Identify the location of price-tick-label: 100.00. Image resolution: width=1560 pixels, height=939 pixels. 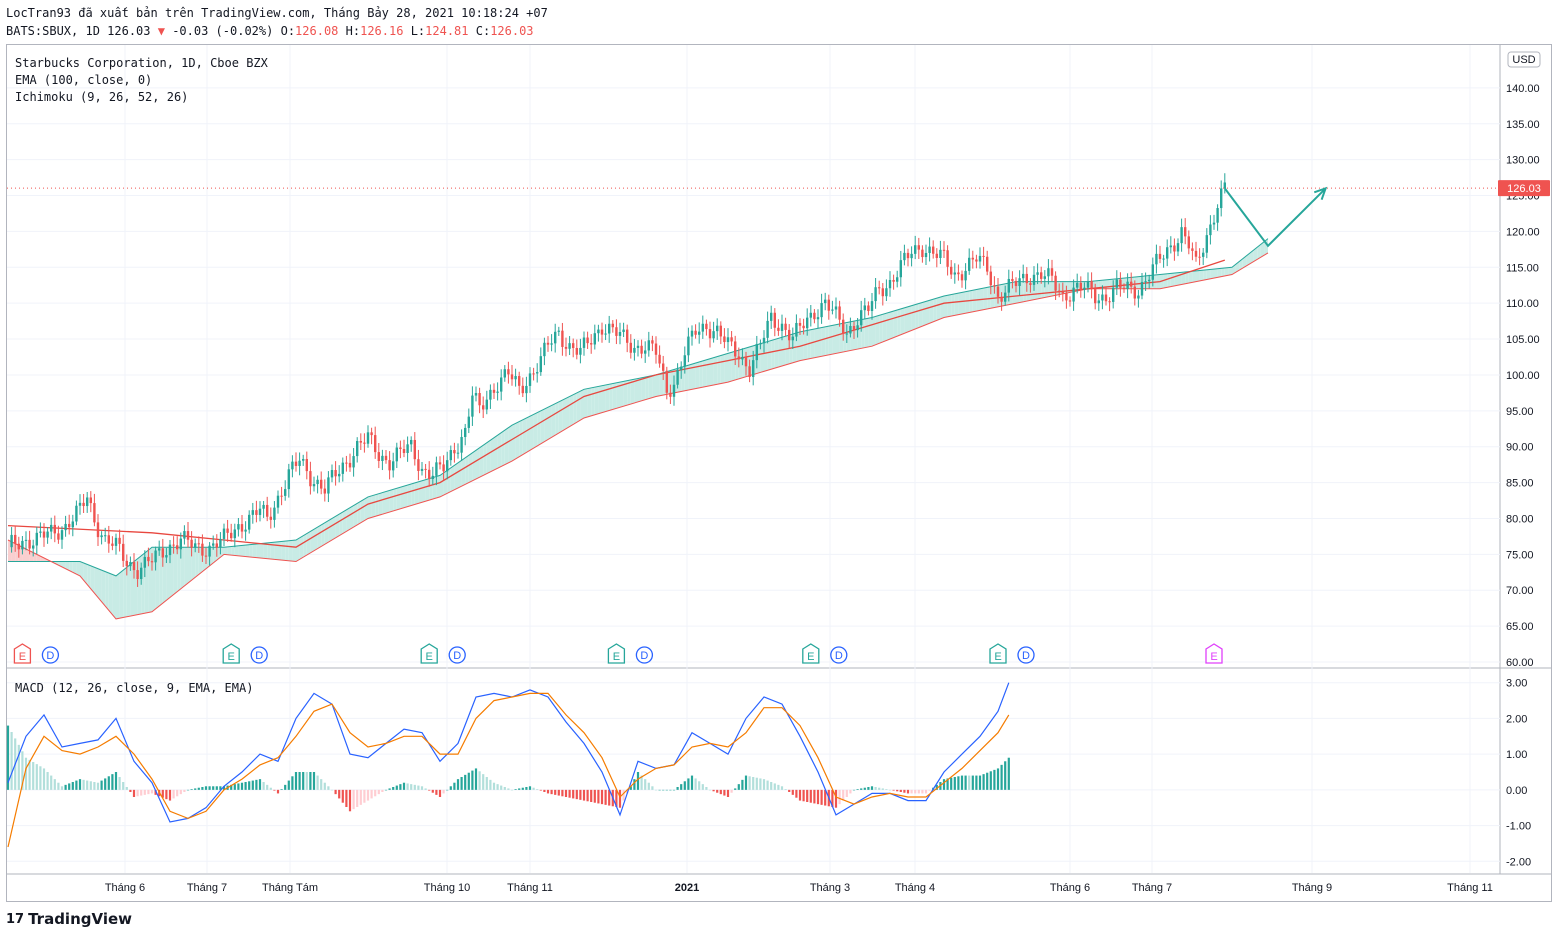
(1523, 376).